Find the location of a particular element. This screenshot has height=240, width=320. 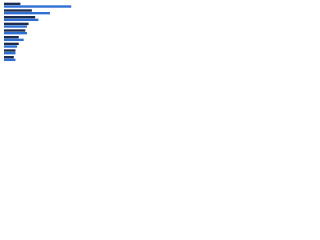

chart is located at coordinates (38, 32).